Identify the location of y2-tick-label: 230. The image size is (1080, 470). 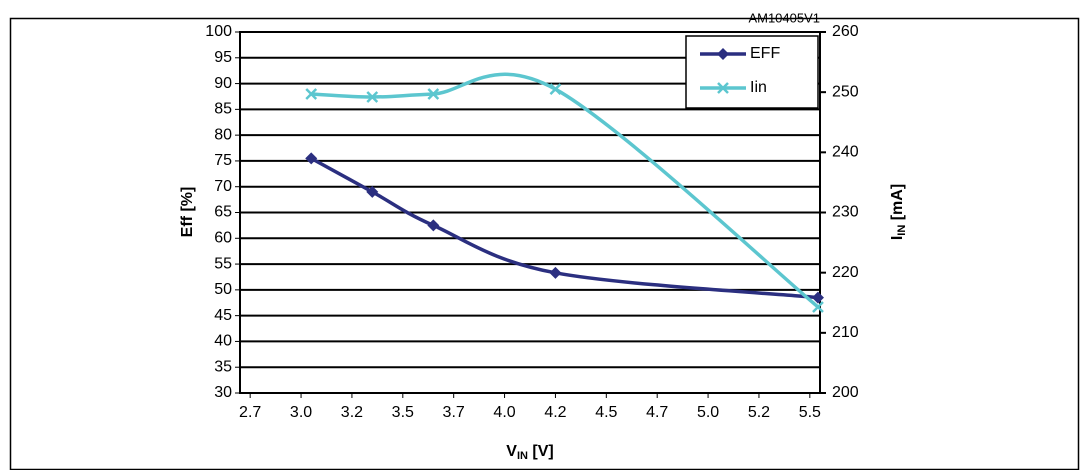
(845, 212).